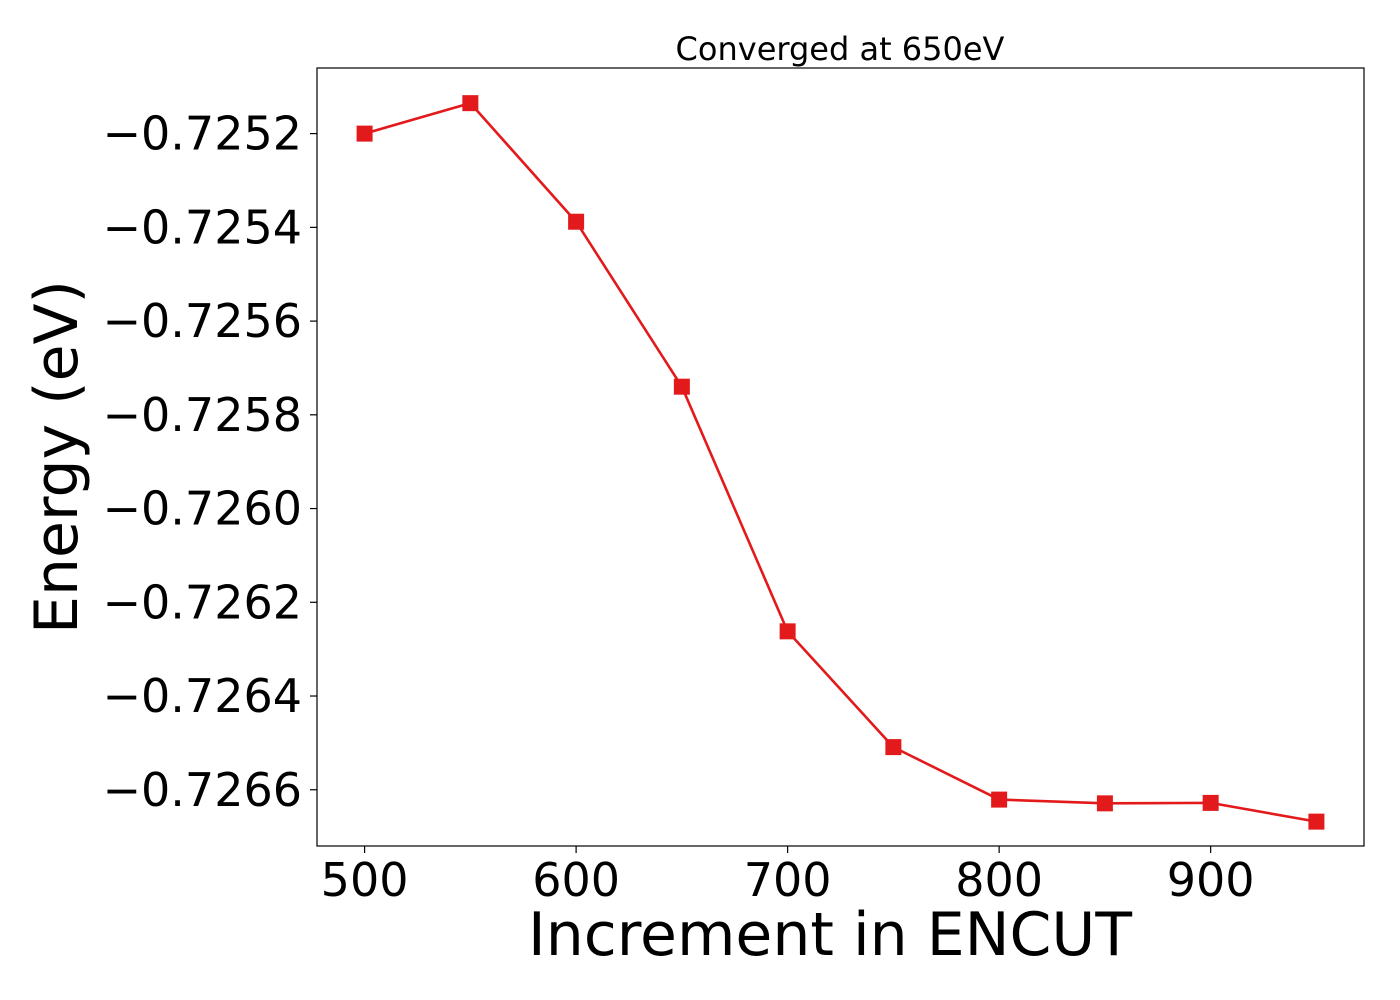  Describe the element at coordinates (840, 49) in the screenshot. I see `chart-title: Converged at 650eV` at that location.